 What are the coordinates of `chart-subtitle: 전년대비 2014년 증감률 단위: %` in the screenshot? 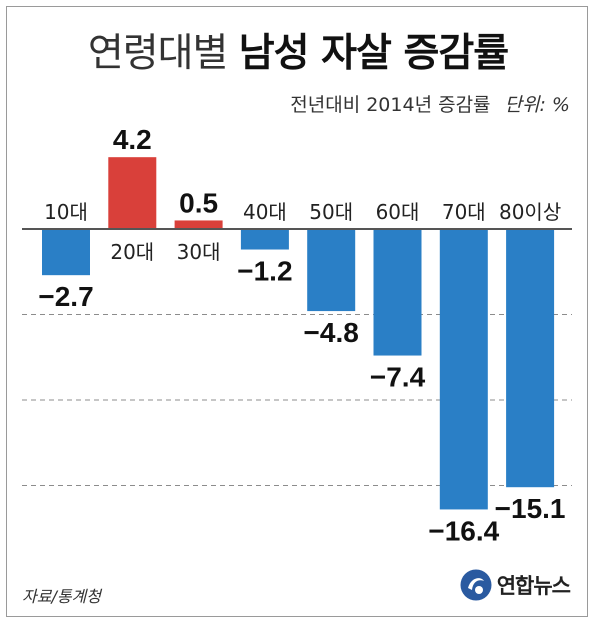 It's located at (430, 103).